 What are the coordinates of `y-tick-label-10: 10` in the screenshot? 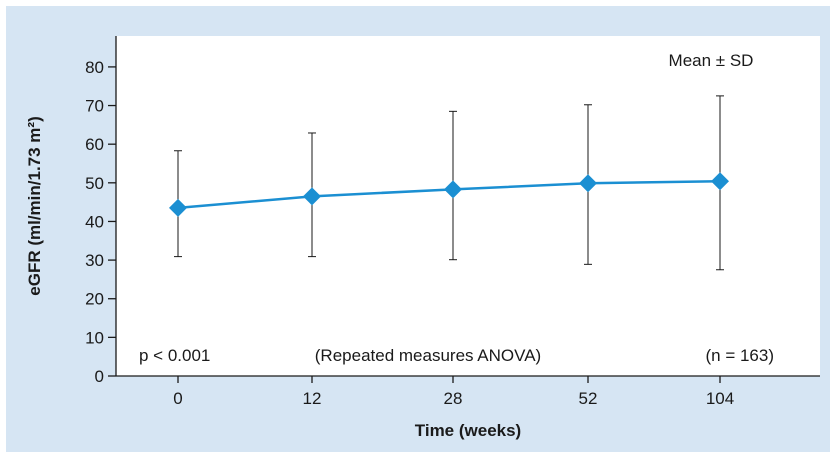 It's located at (94, 337).